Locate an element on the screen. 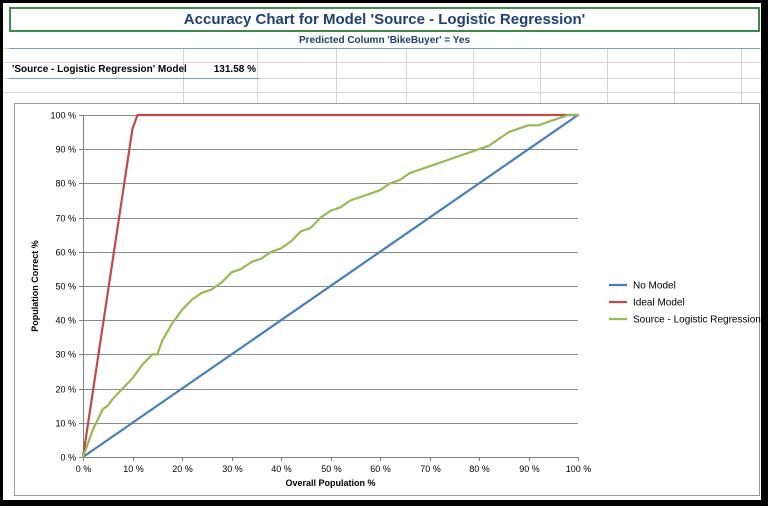 This screenshot has width=768, height=506. y-tick-label: 40 % is located at coordinates (65, 321).